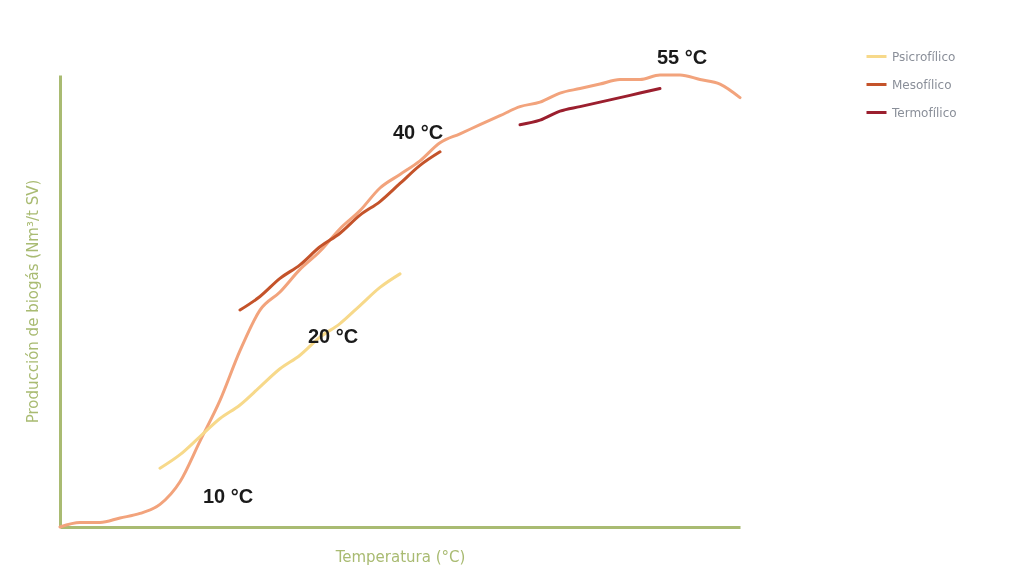  I want to click on x-axis-title: Temperatura (°C), so click(400, 556).